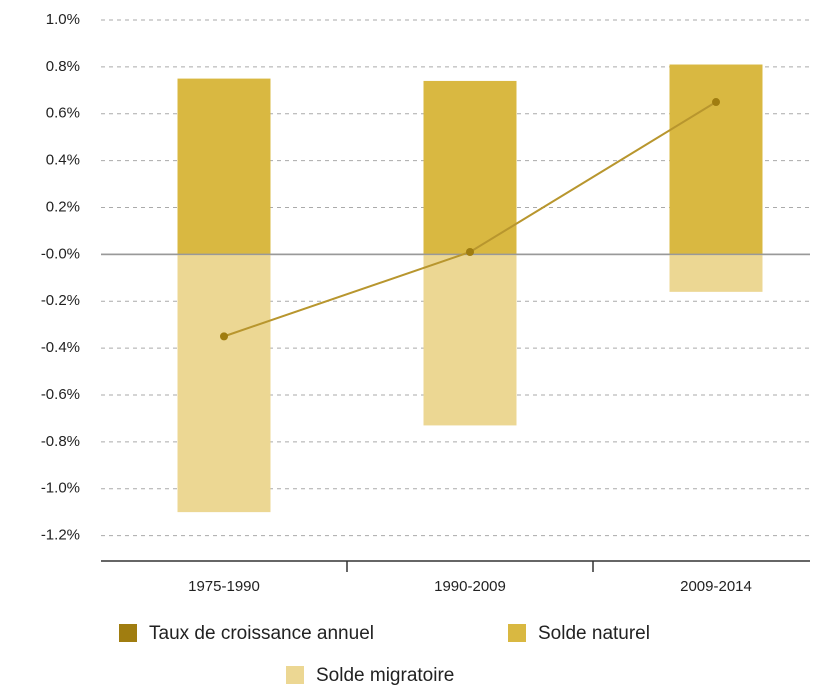 The height and width of the screenshot is (690, 824). Describe the element at coordinates (594, 633) in the screenshot. I see `legend-label: Solde naturel` at that location.